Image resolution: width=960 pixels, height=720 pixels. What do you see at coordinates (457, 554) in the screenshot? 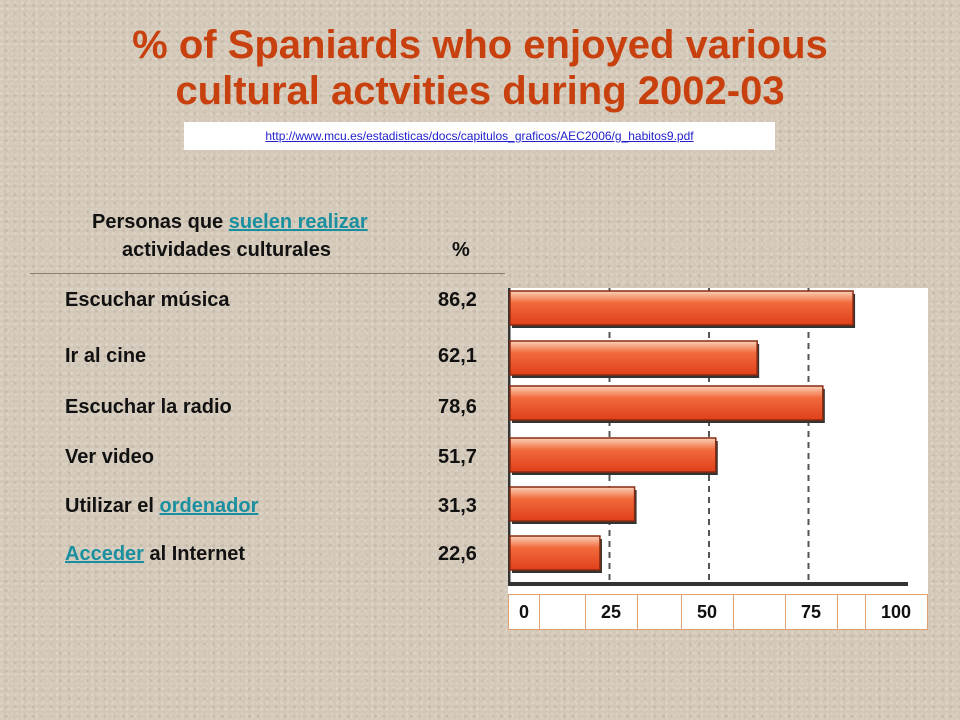
I see `row-value-internet: 22,6` at bounding box center [457, 554].